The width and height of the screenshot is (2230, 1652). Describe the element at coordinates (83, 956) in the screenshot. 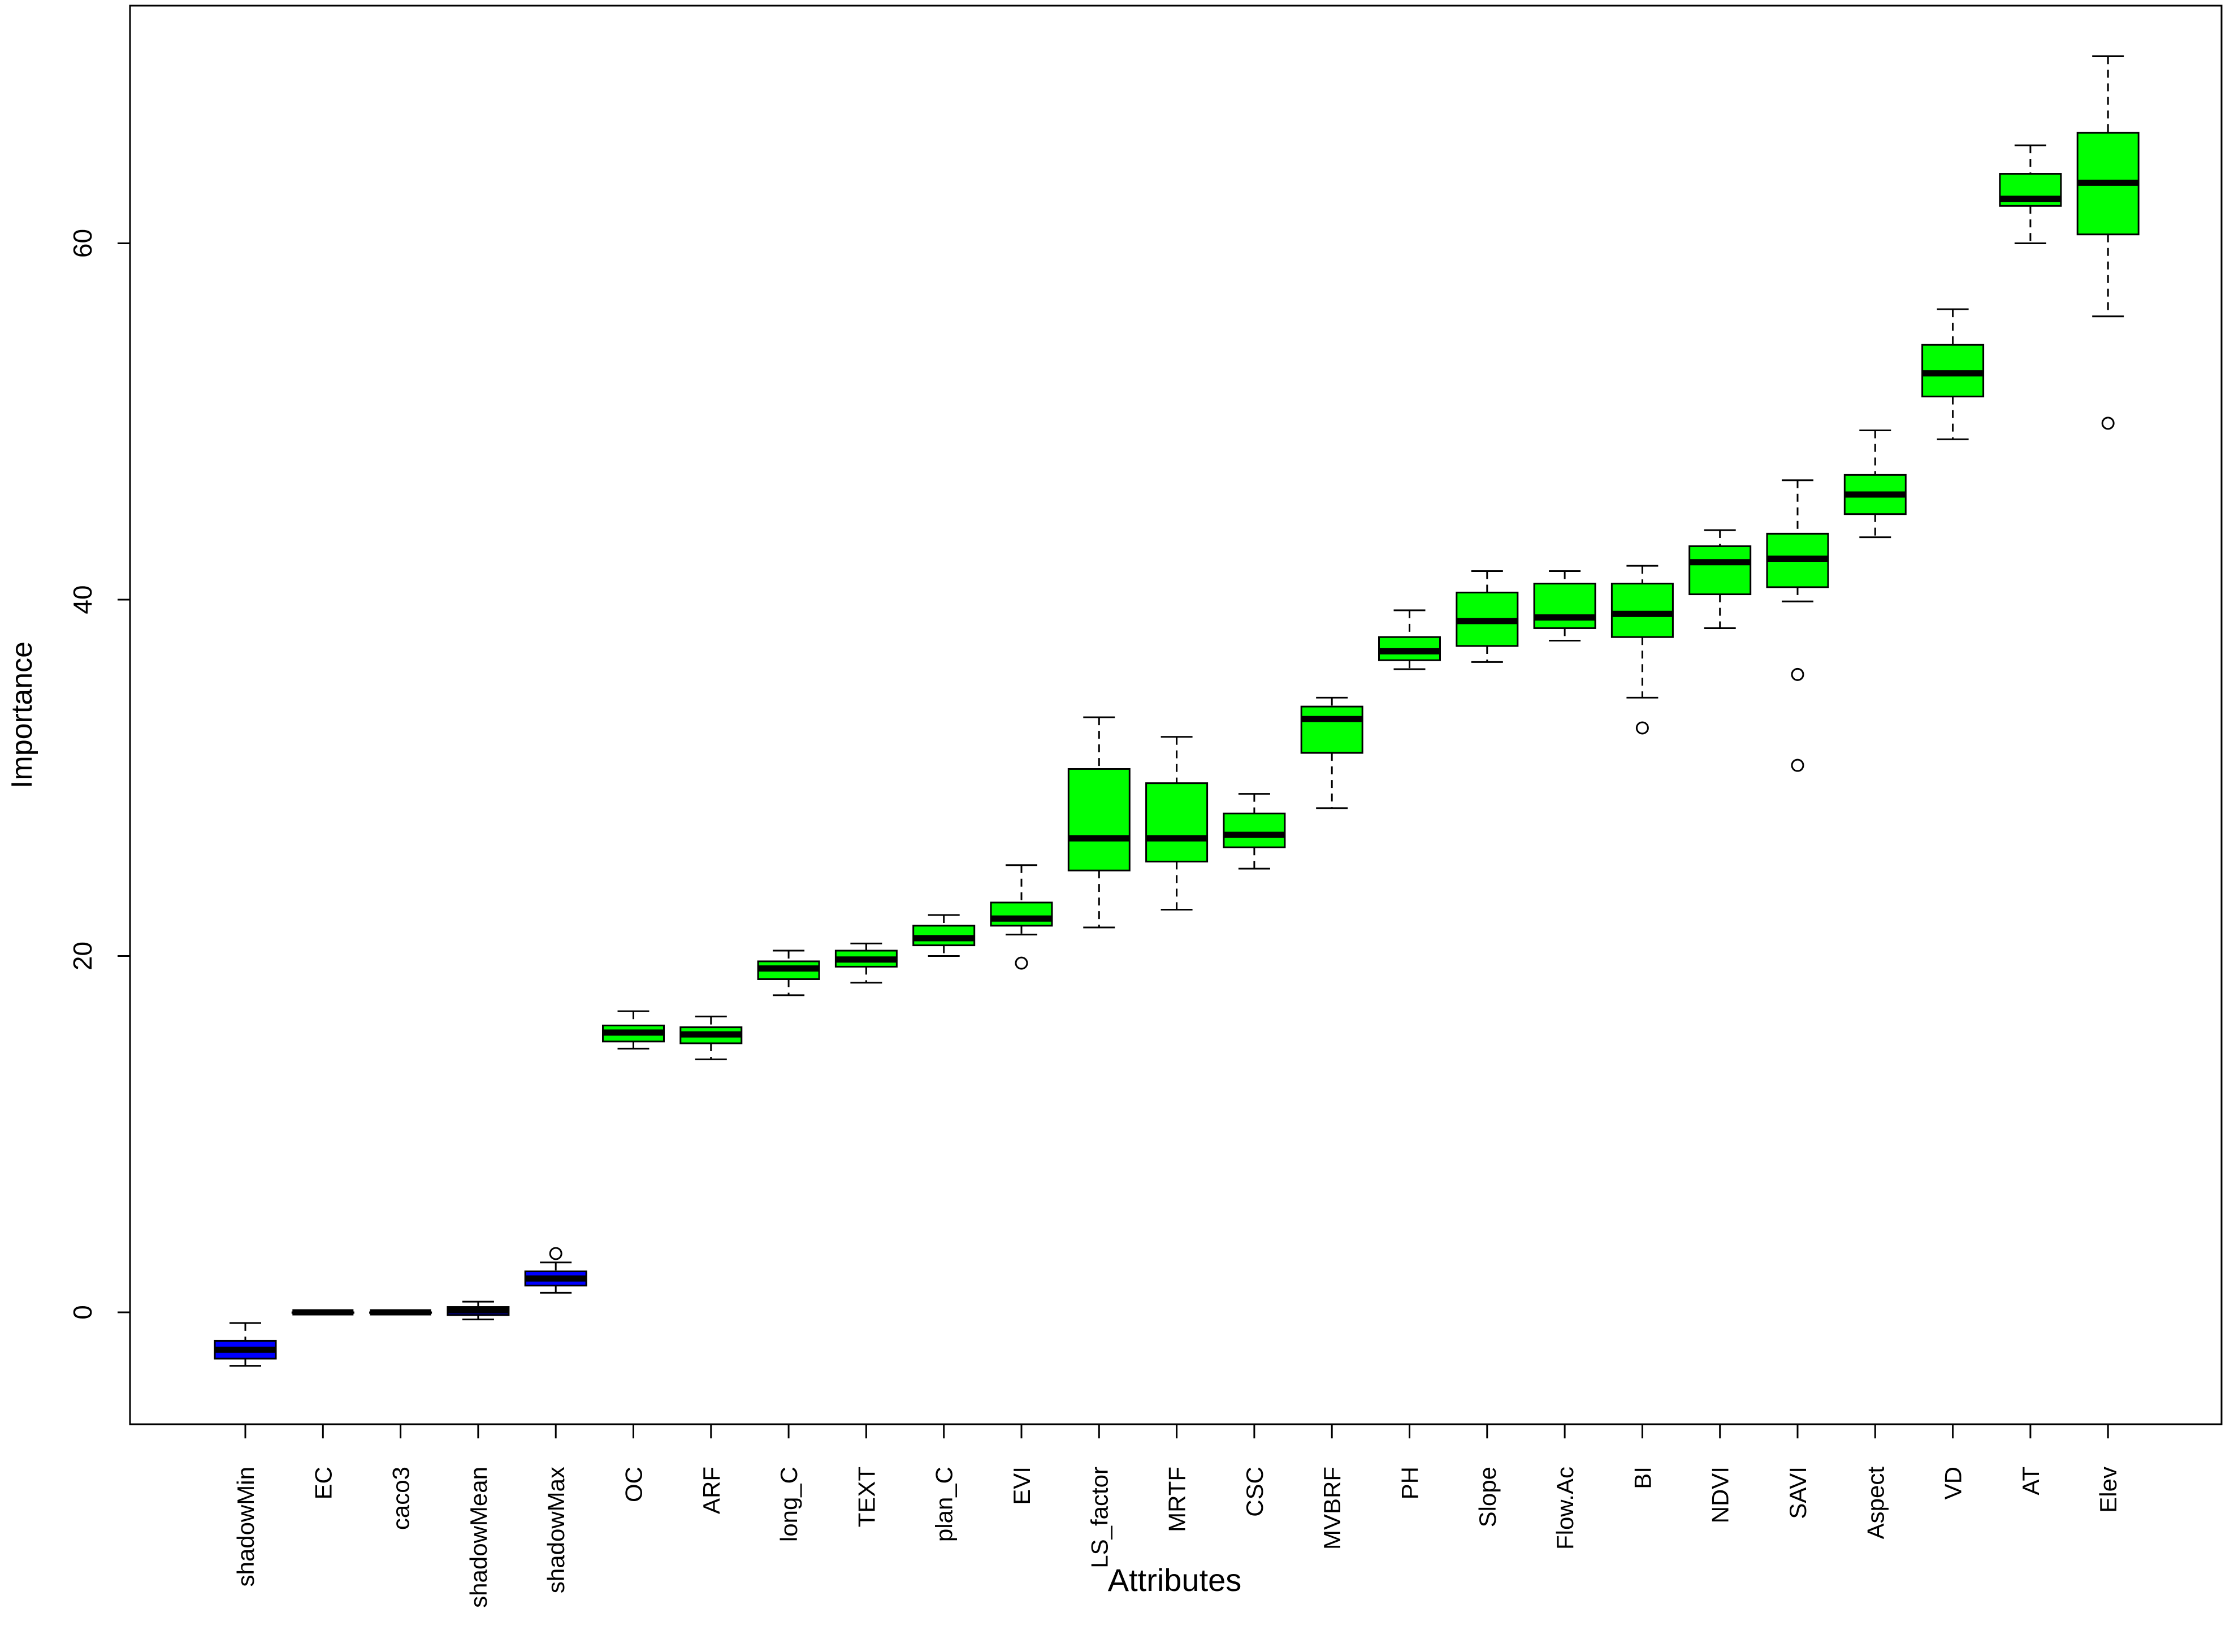

I see `y-tick-label: 20` at that location.